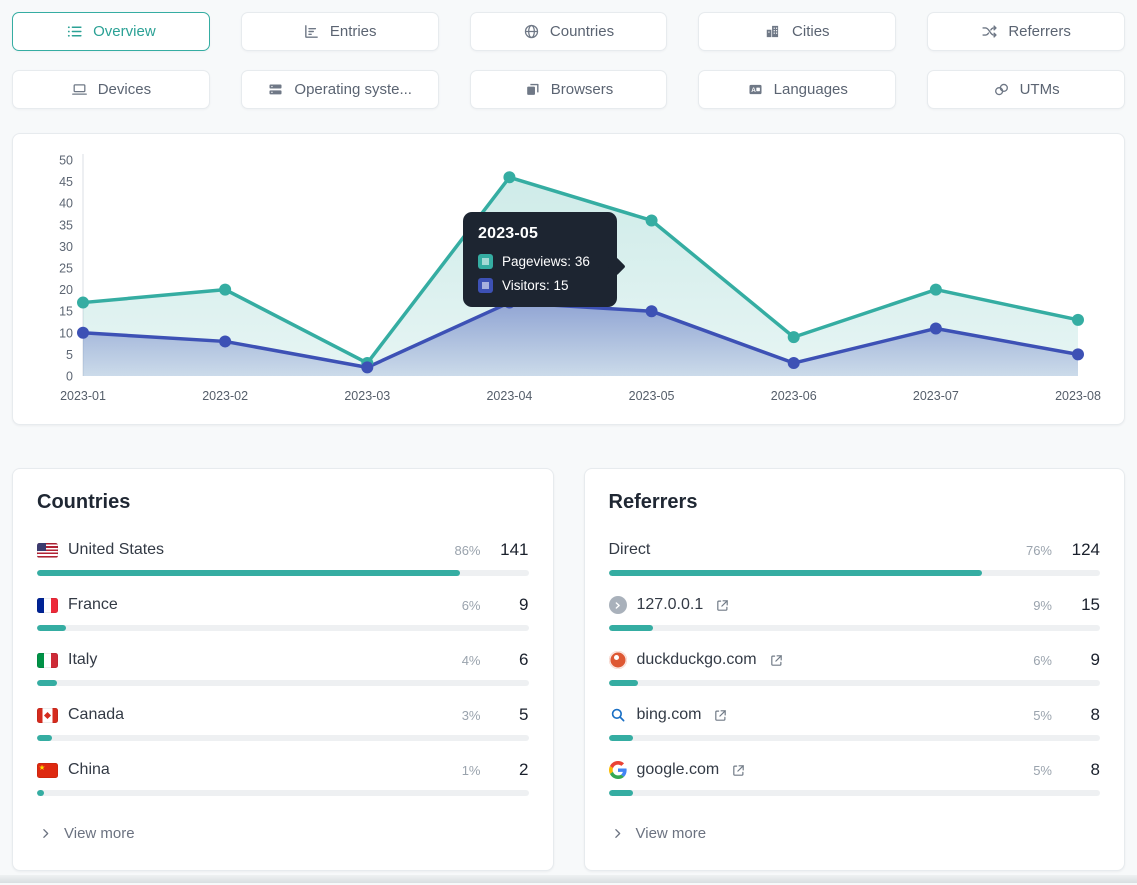  Describe the element at coordinates (1095, 769) in the screenshot. I see `row-count: 8` at that location.